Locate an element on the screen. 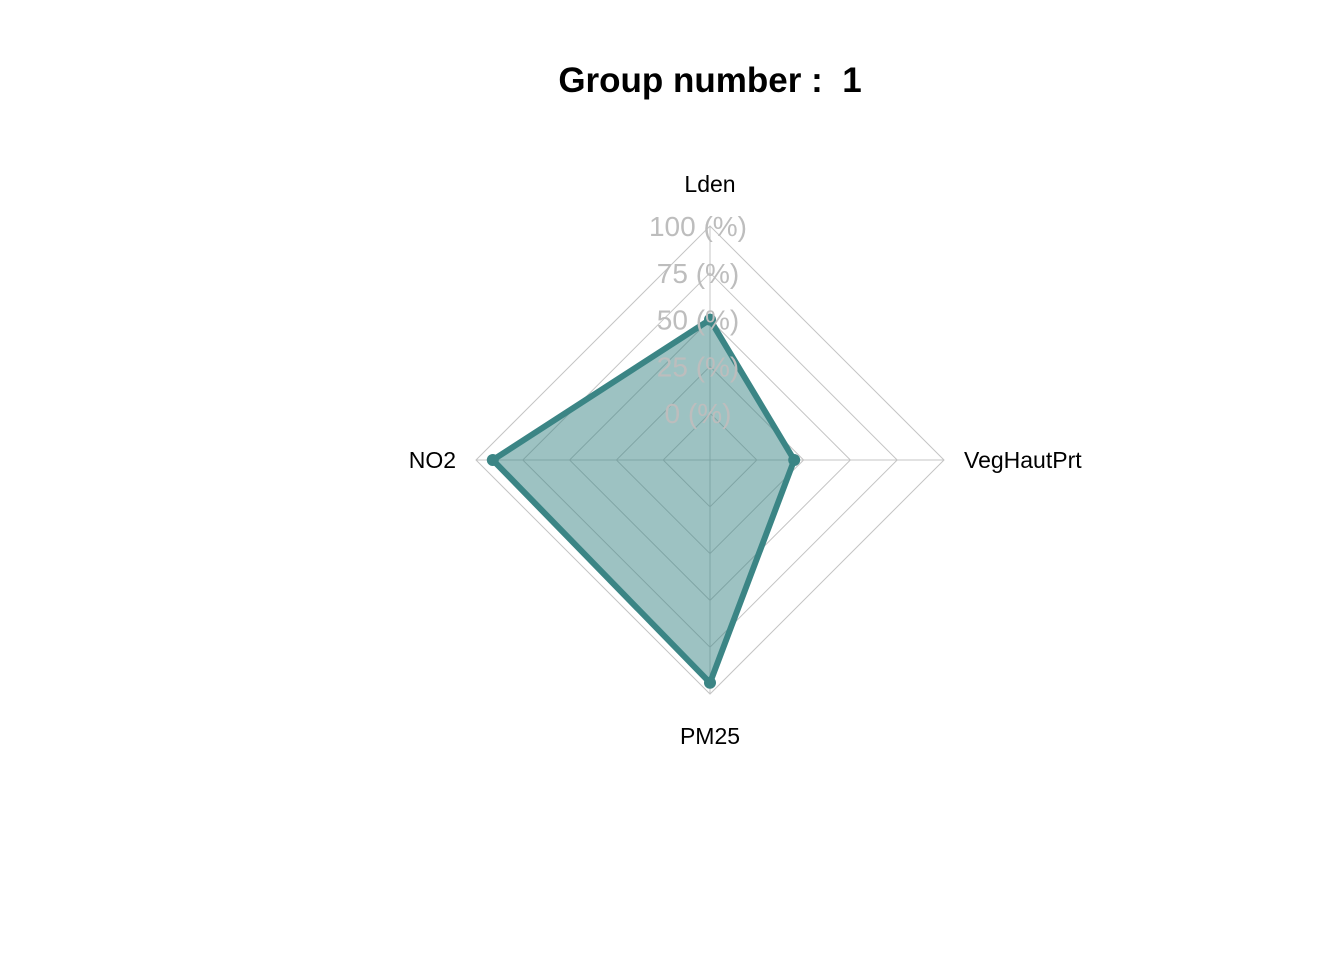 This screenshot has height=960, width=1344. level-label-50: 50 (%) is located at coordinates (698, 320).